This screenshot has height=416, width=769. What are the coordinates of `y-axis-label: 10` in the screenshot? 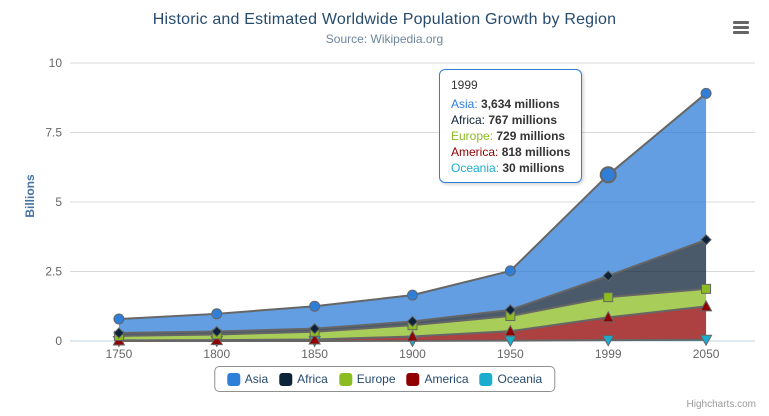 It's located at (56, 63).